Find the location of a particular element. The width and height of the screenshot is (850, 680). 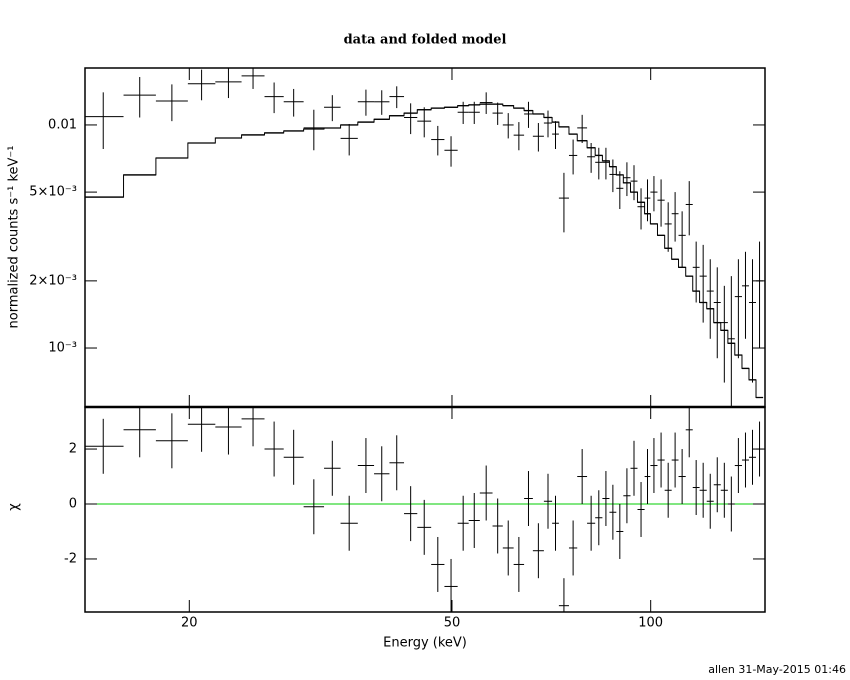

y-axis-label: normalized counts s⁻¹ keV⁻¹ is located at coordinates (14, 237).